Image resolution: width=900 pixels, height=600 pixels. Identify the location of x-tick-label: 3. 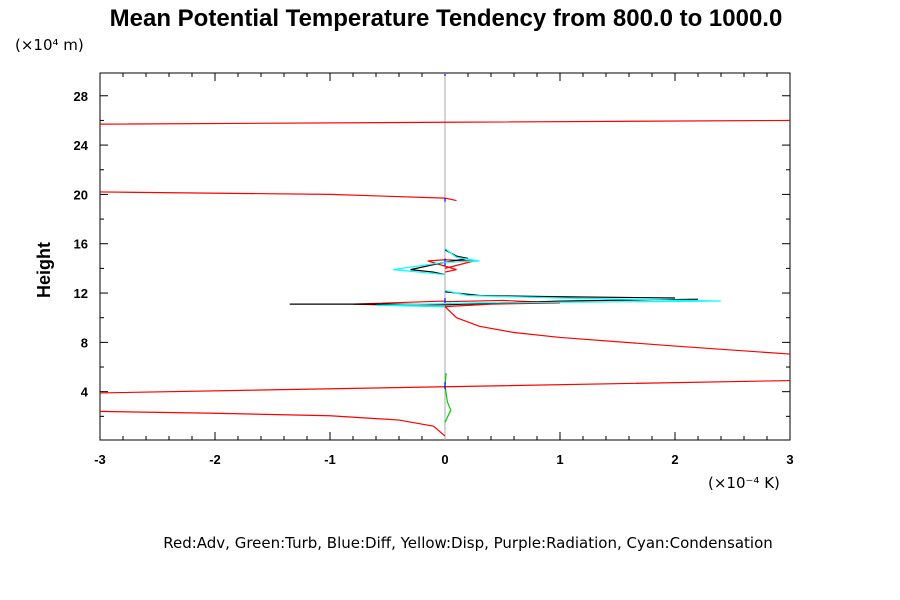
(789, 459).